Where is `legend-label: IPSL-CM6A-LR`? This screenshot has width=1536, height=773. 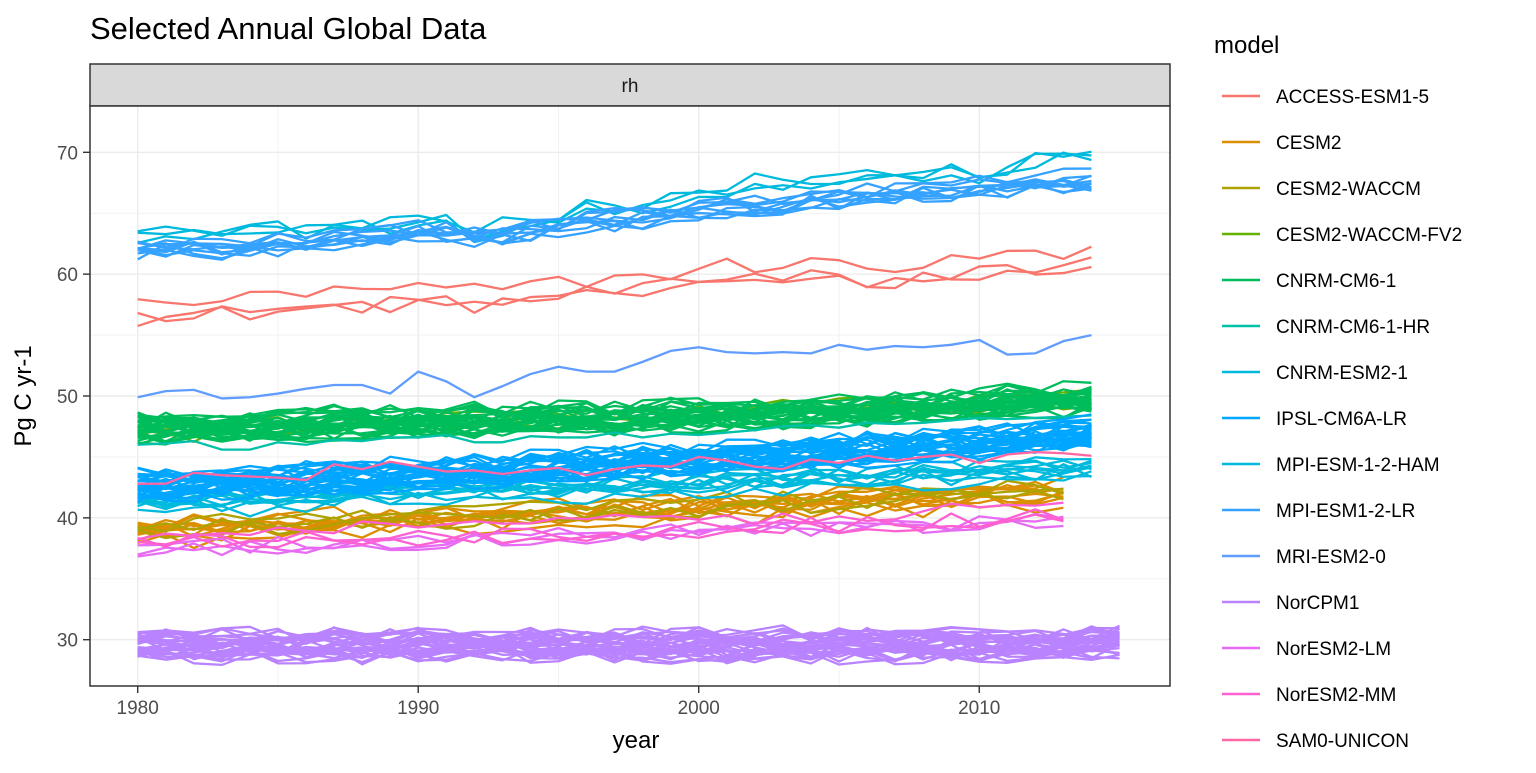 legend-label: IPSL-CM6A-LR is located at coordinates (1341, 419).